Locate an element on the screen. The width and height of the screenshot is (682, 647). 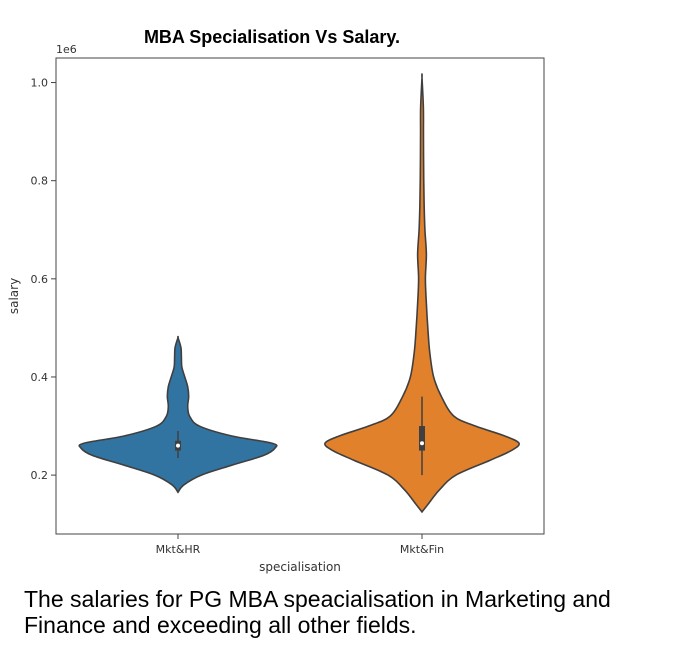
y-tick-label: 0.4 is located at coordinates (40, 377).